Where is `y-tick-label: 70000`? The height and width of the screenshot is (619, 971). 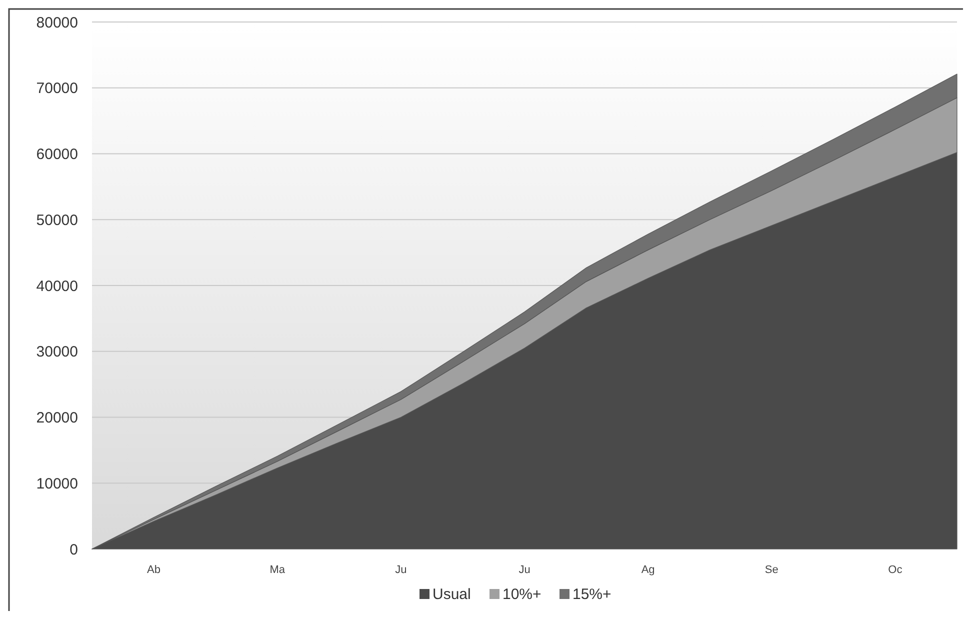
y-tick-label: 70000 is located at coordinates (57, 89).